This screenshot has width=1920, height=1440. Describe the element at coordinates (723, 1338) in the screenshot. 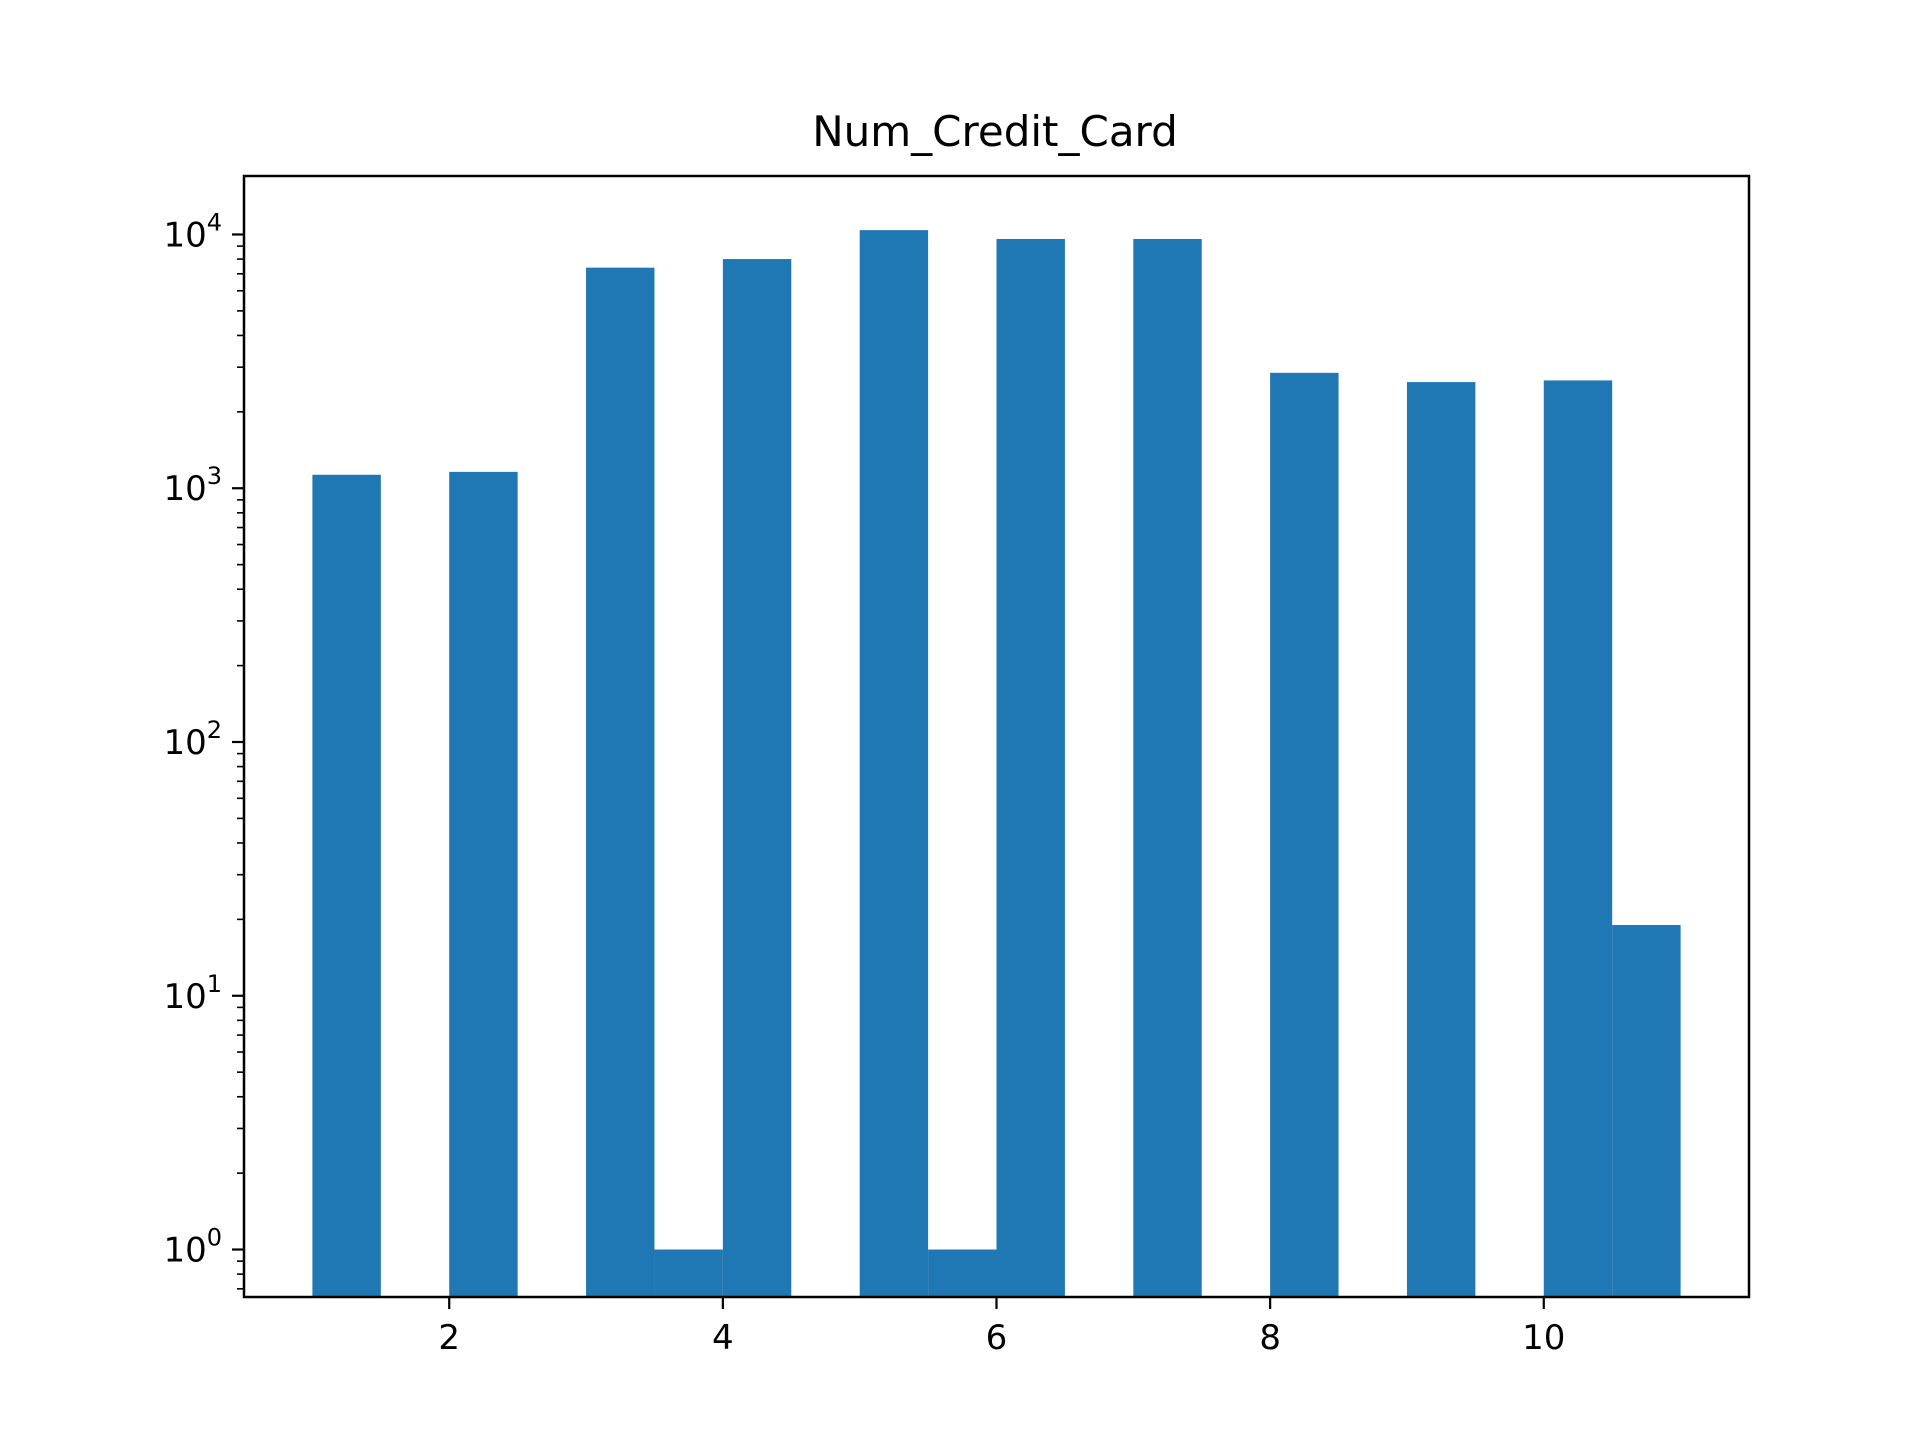

I see `x-tick-label: 4` at that location.